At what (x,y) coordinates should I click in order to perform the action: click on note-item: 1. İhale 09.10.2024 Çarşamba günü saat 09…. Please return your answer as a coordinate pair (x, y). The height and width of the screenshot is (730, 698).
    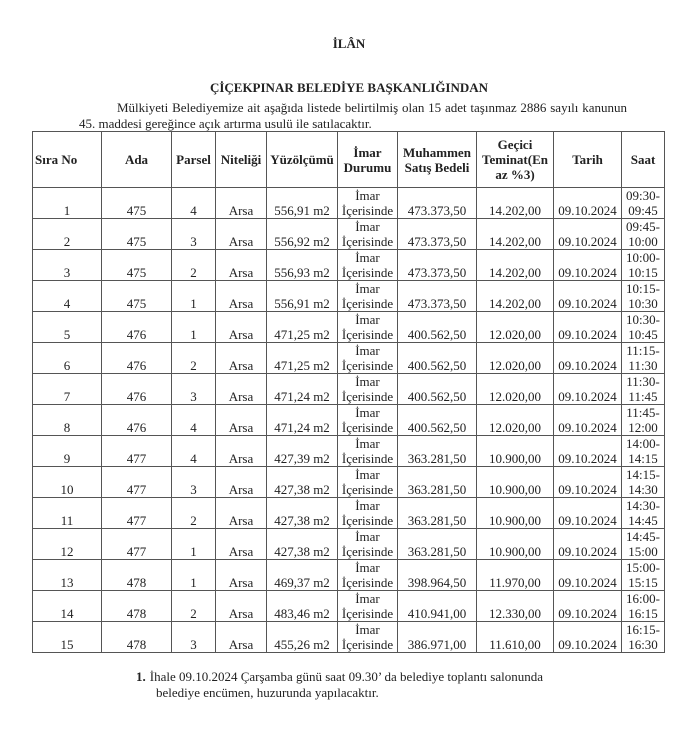
    Looking at the image, I should click on (371, 685).